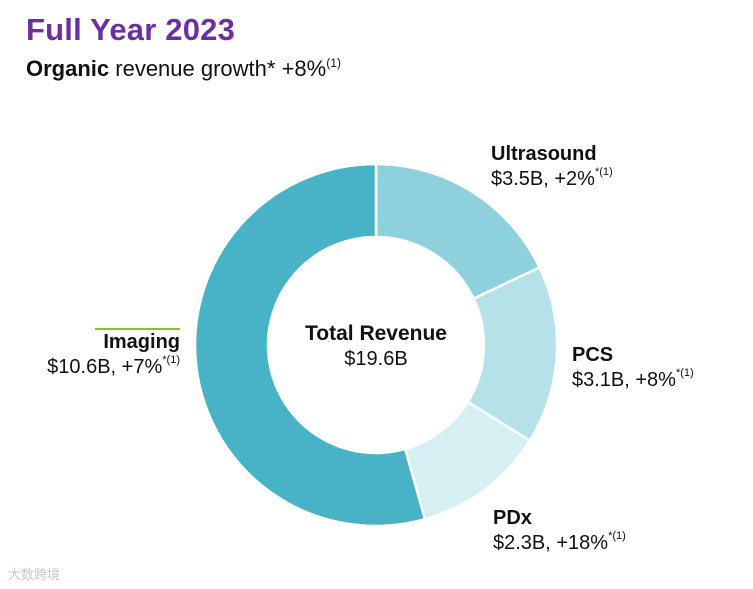 The height and width of the screenshot is (589, 753). I want to click on imaging-label-accent, so click(137, 329).